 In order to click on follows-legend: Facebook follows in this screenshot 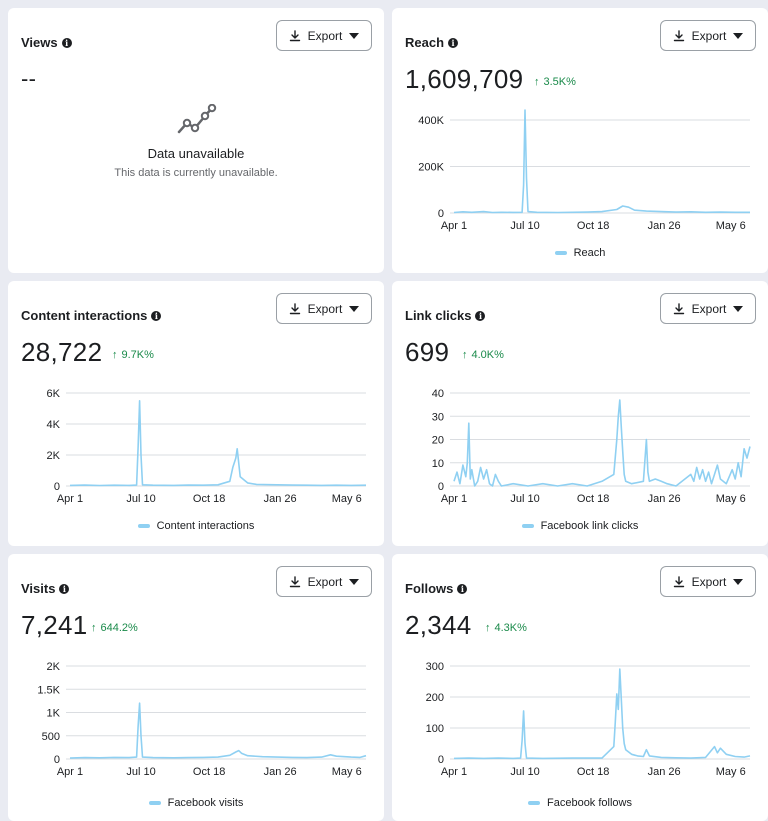, I will do `click(580, 803)`.